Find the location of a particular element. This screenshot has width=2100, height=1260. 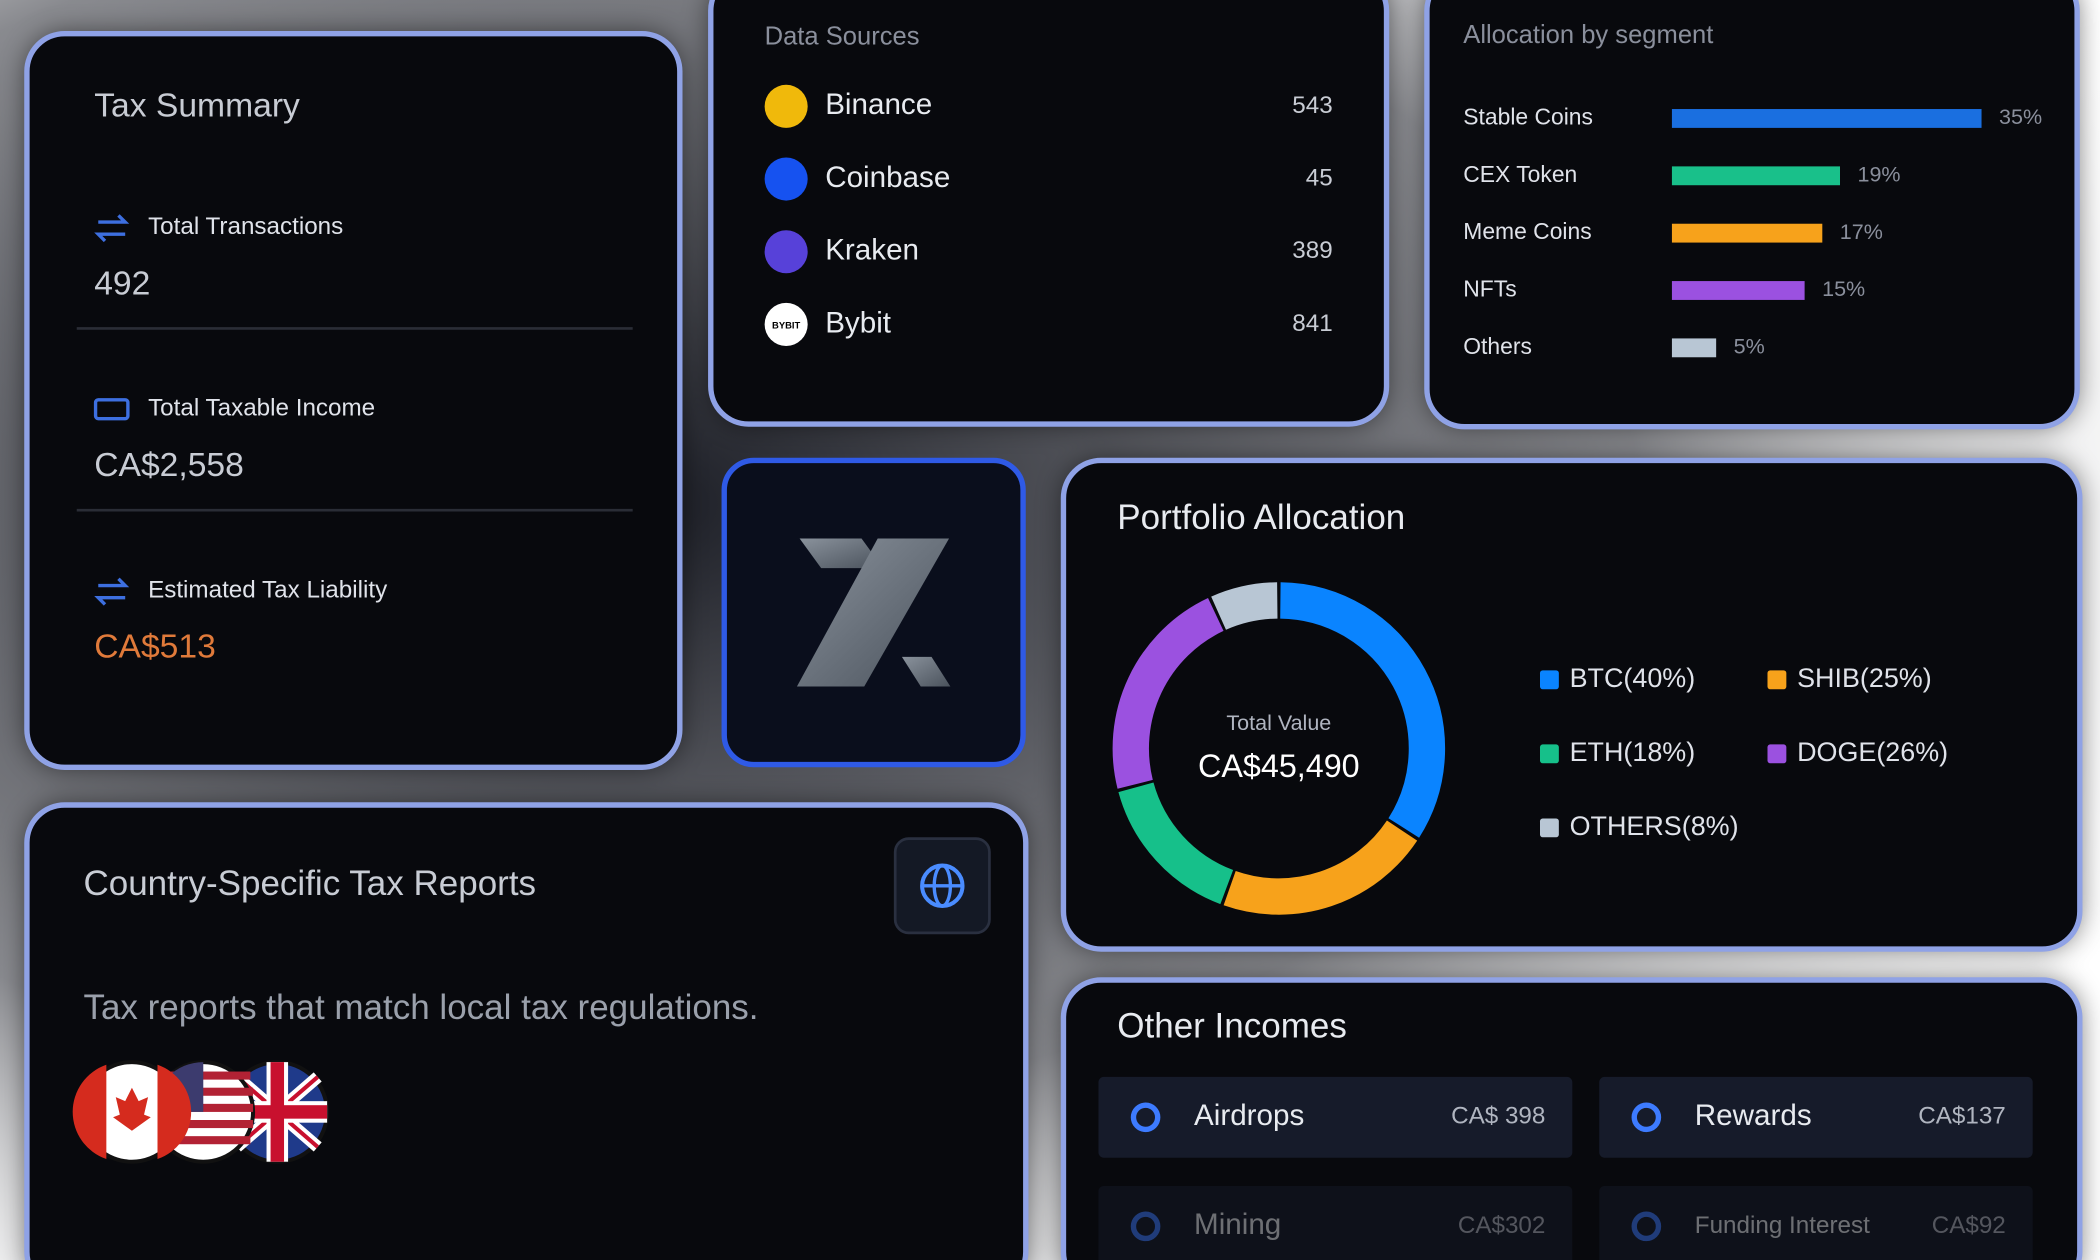

segment-label: Others is located at coordinates (1497, 346).